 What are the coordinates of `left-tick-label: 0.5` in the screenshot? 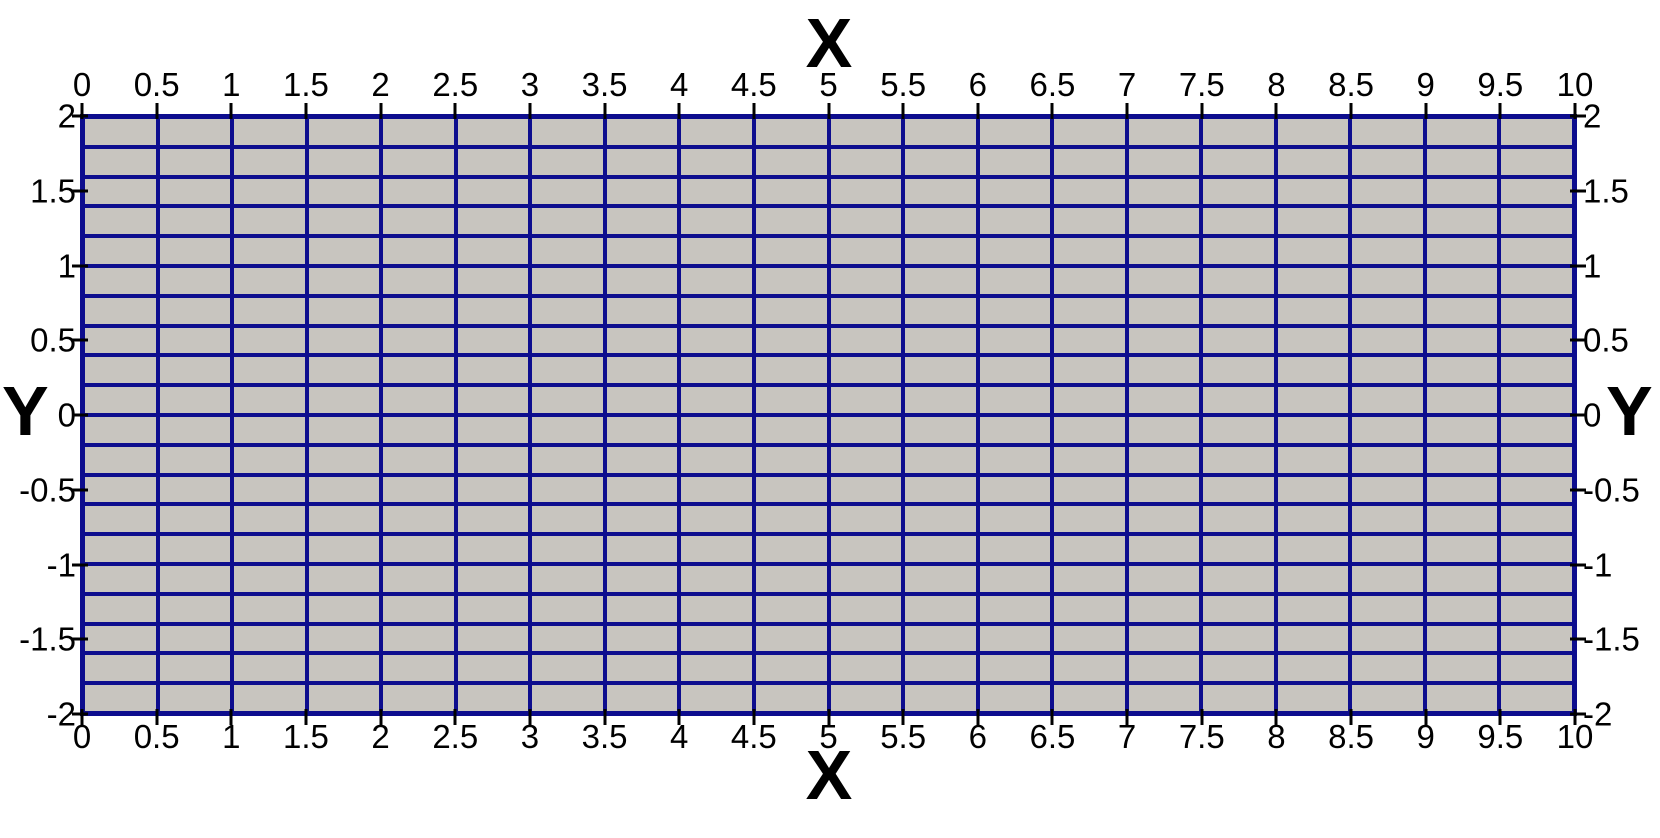 It's located at (53, 340).